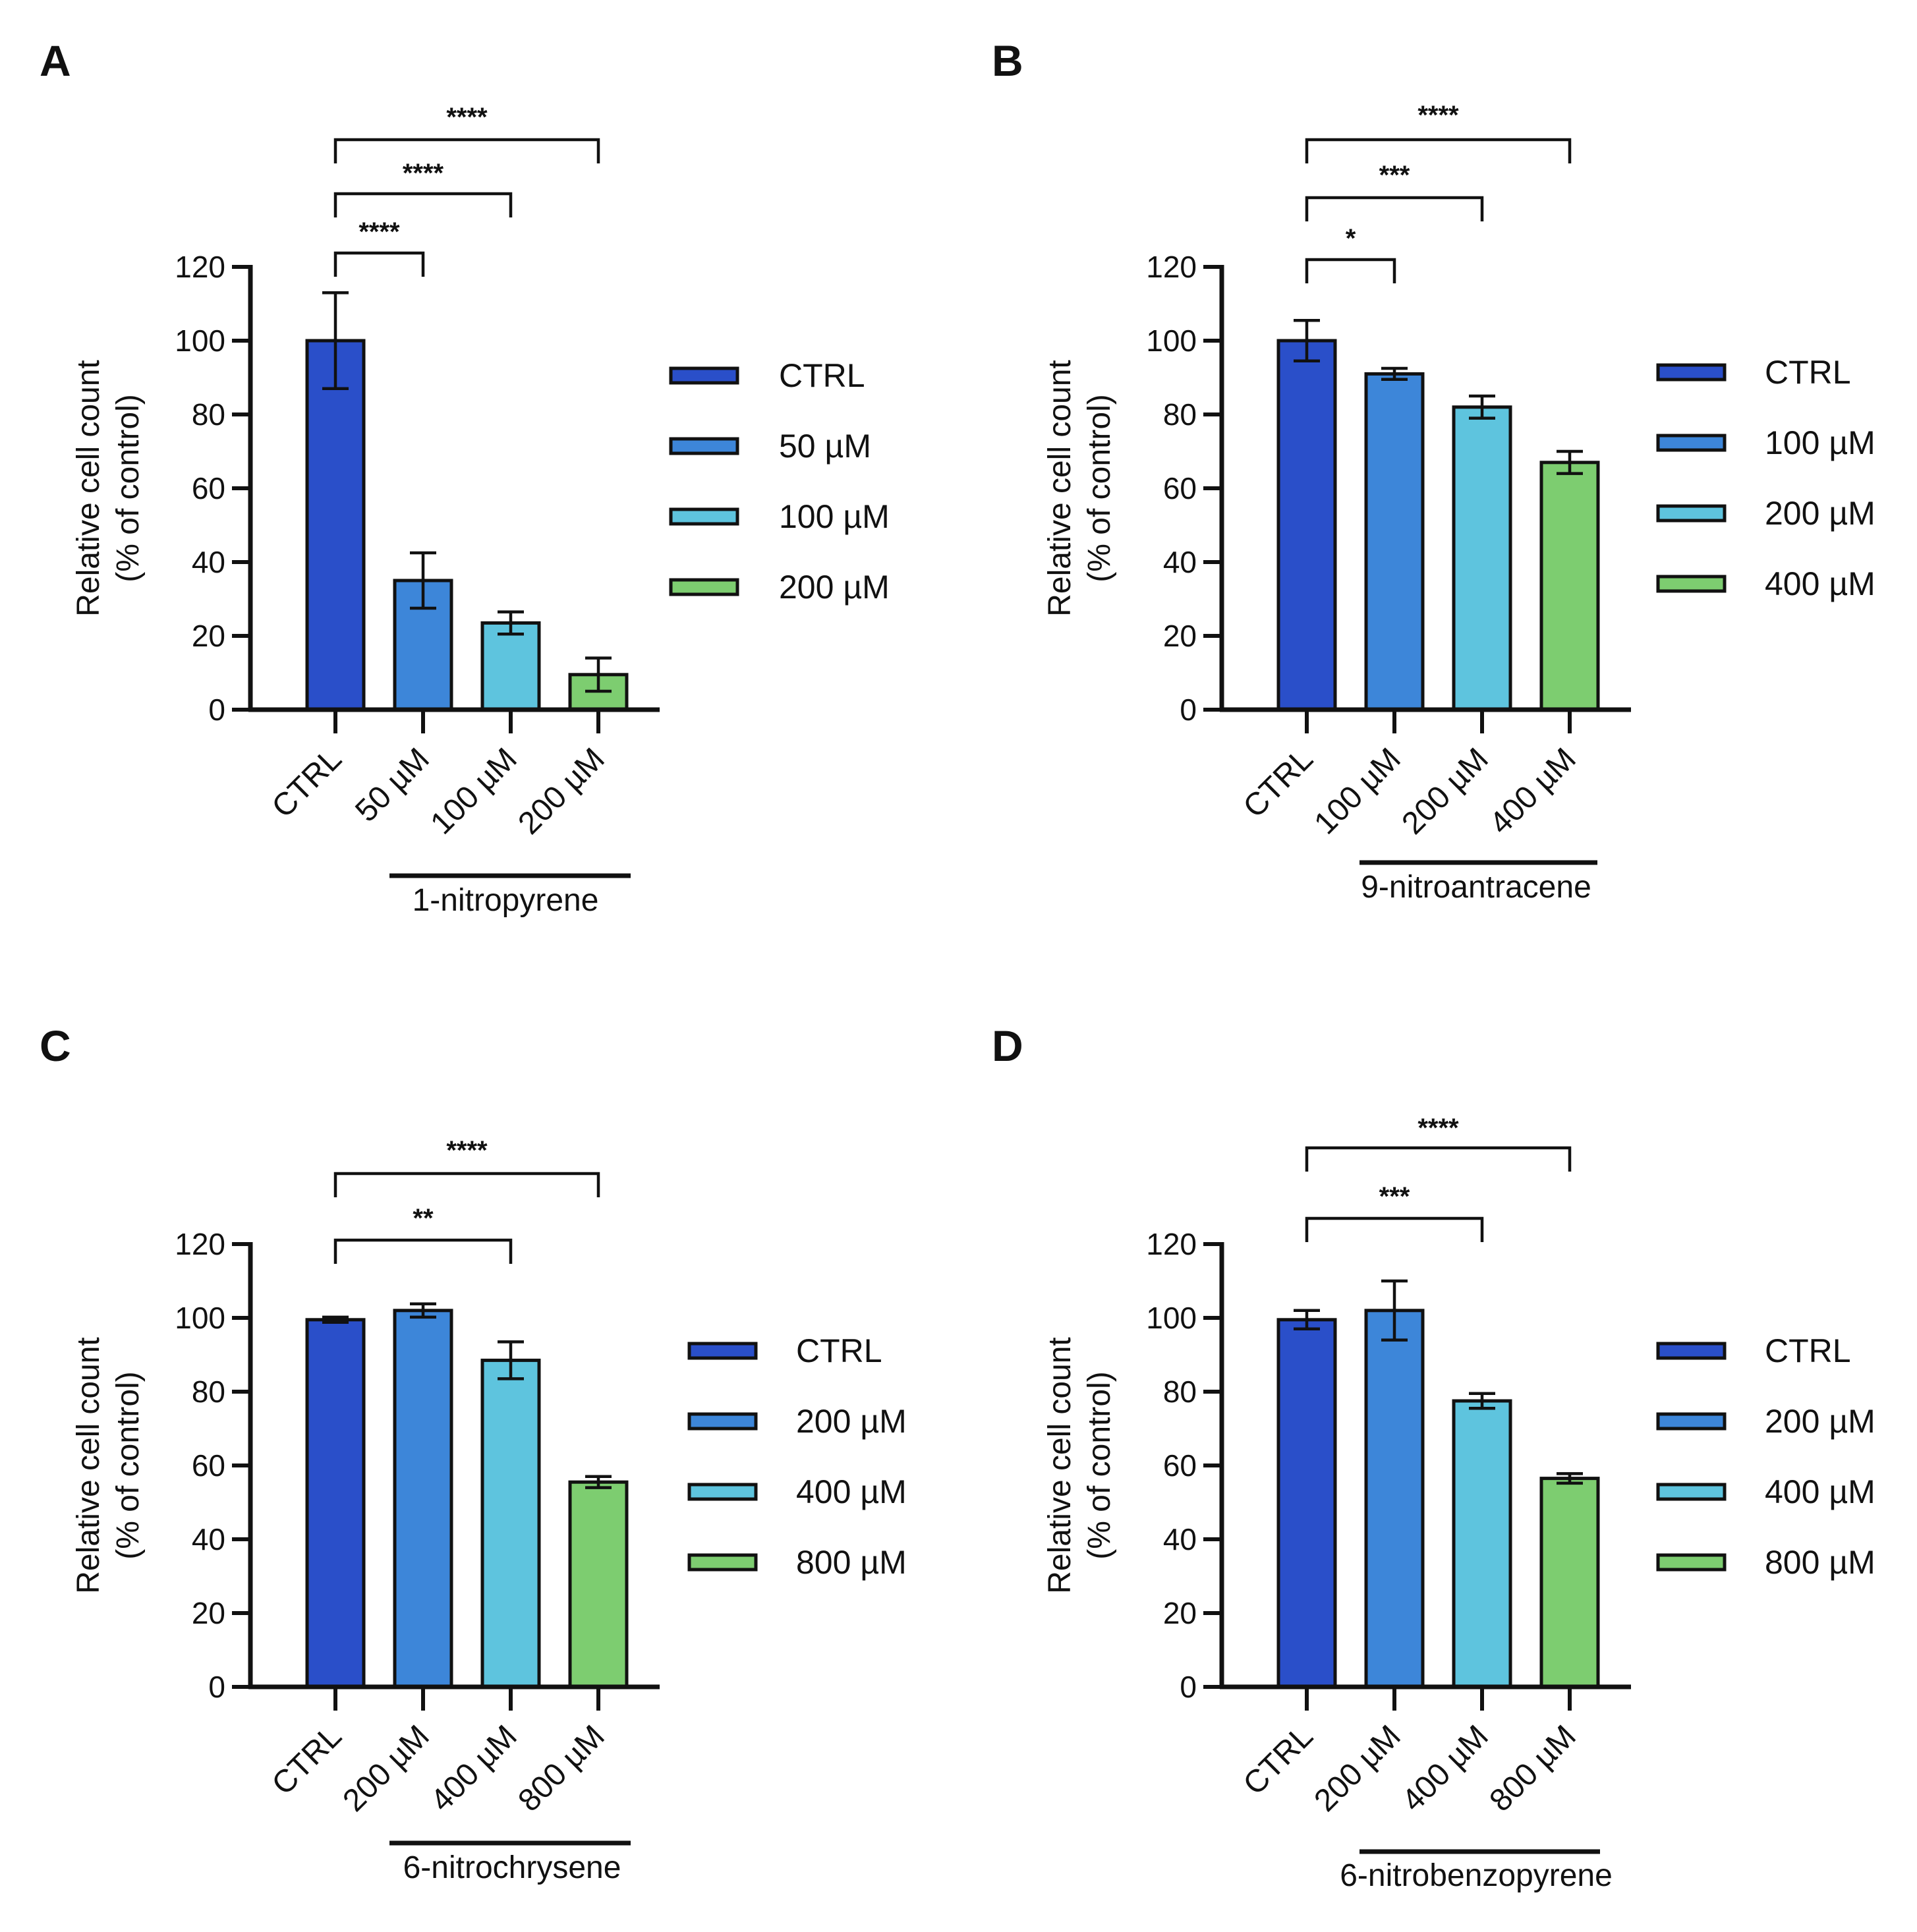 This screenshot has height=1932, width=1917. What do you see at coordinates (779, 482) in the screenshot?
I see `legend: CTRL 50 µM 100 µM 200 µM` at bounding box center [779, 482].